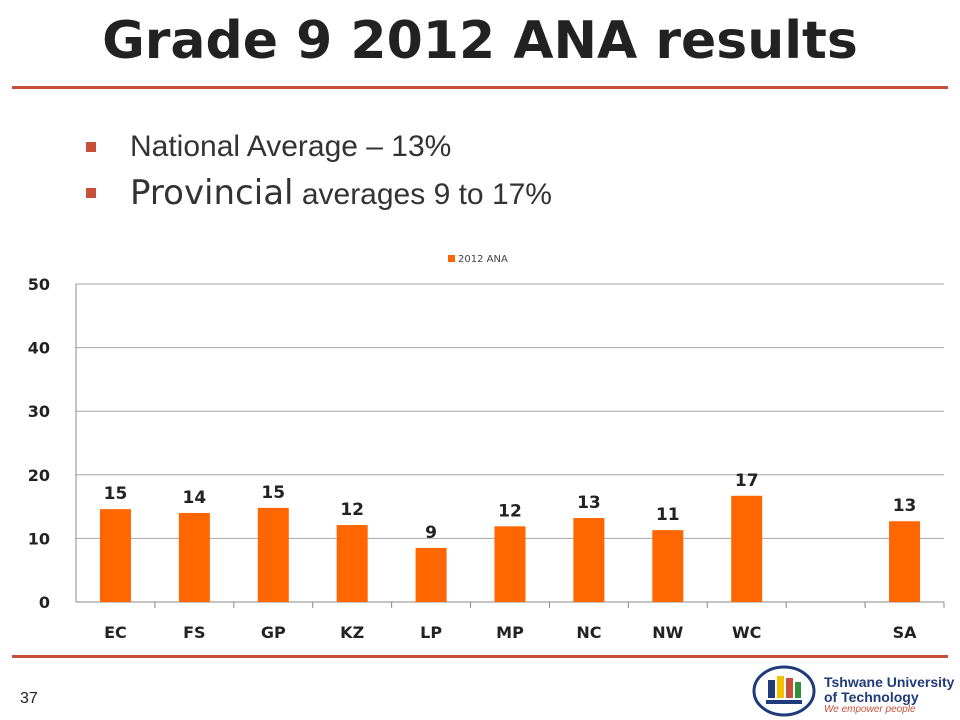  What do you see at coordinates (39, 348) in the screenshot?
I see `y-tick-label: 40` at bounding box center [39, 348].